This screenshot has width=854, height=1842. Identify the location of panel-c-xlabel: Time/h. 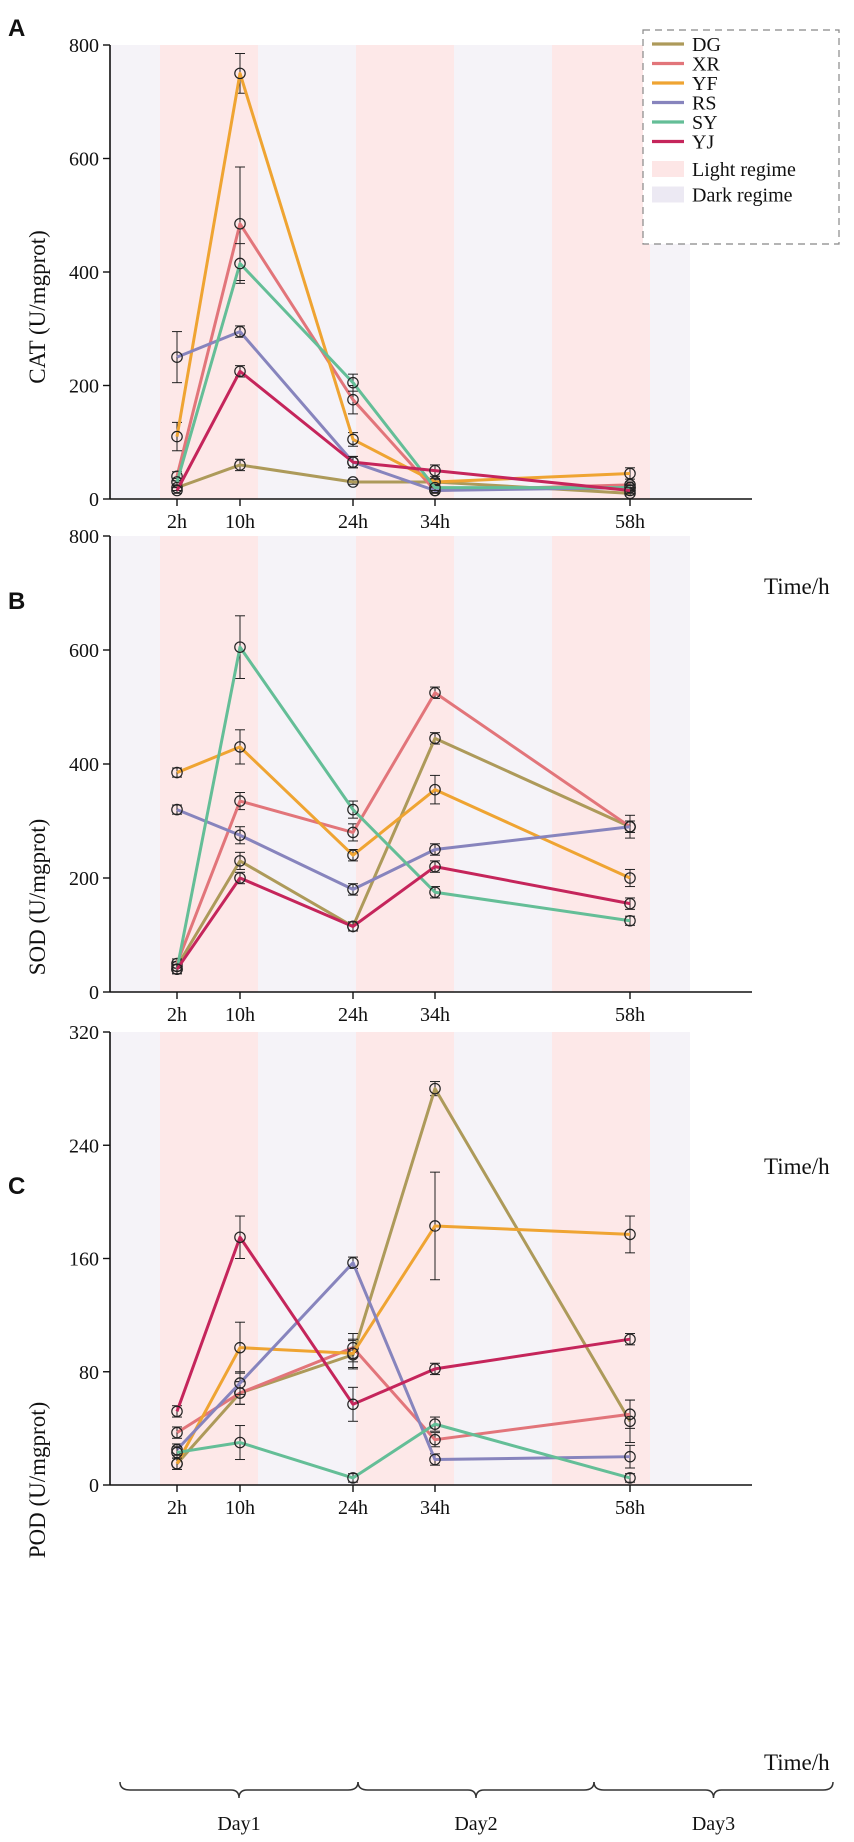
(797, 1762).